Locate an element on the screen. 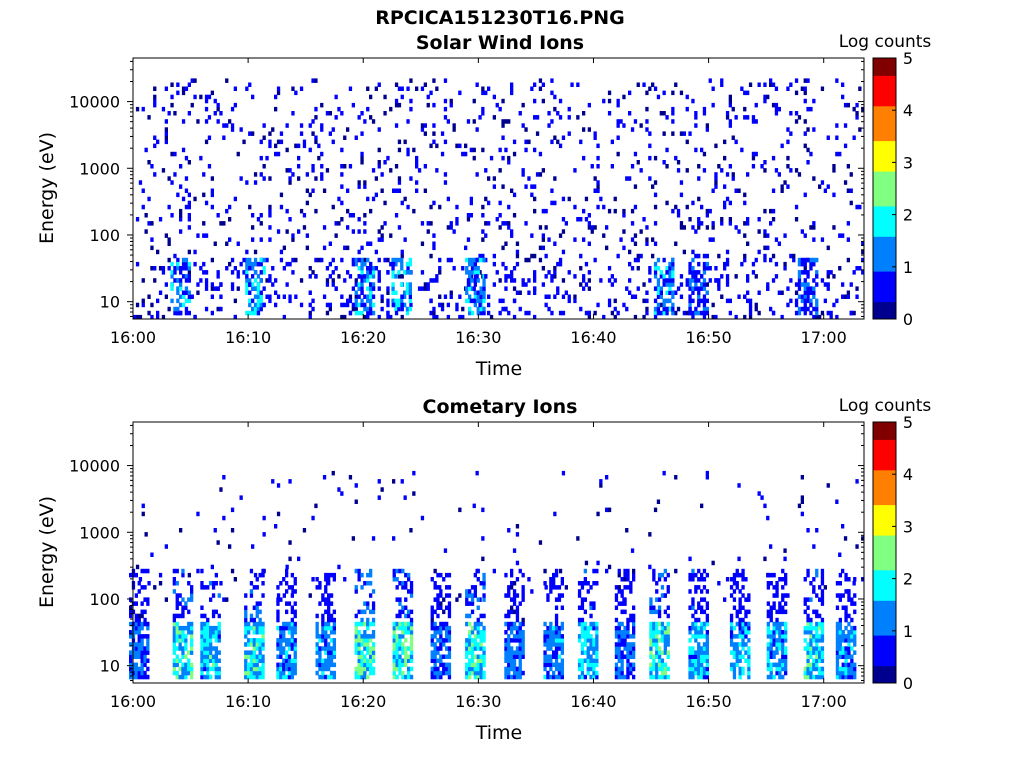  colorbar-label: Log counts is located at coordinates (885, 42).